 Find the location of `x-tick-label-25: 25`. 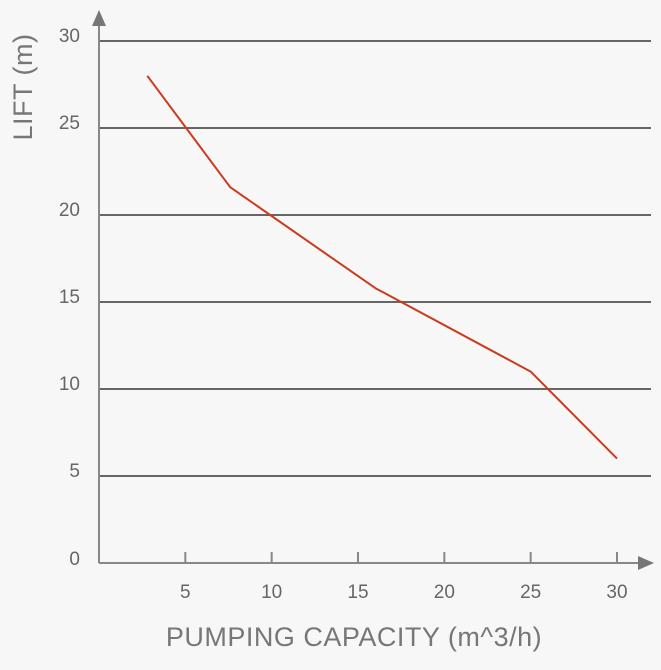

x-tick-label-25: 25 is located at coordinates (530, 592).